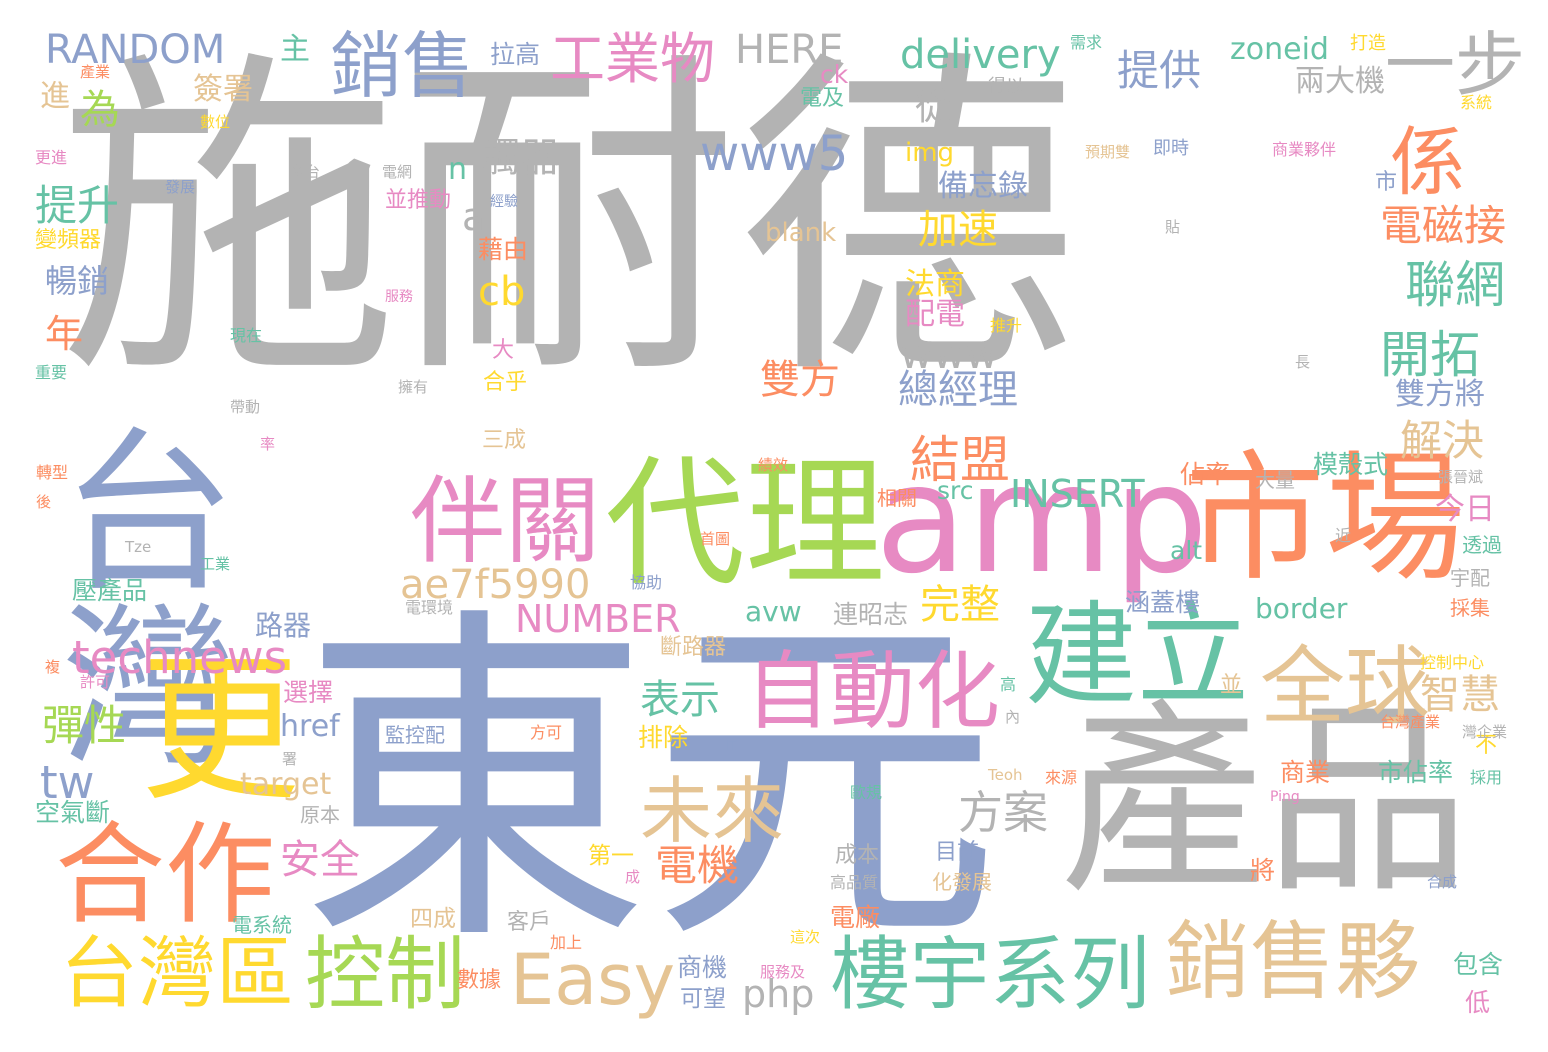 Image resolution: width=1548 pixels, height=1052 pixels. I want to click on word-source: 來源, so click(1061, 777).